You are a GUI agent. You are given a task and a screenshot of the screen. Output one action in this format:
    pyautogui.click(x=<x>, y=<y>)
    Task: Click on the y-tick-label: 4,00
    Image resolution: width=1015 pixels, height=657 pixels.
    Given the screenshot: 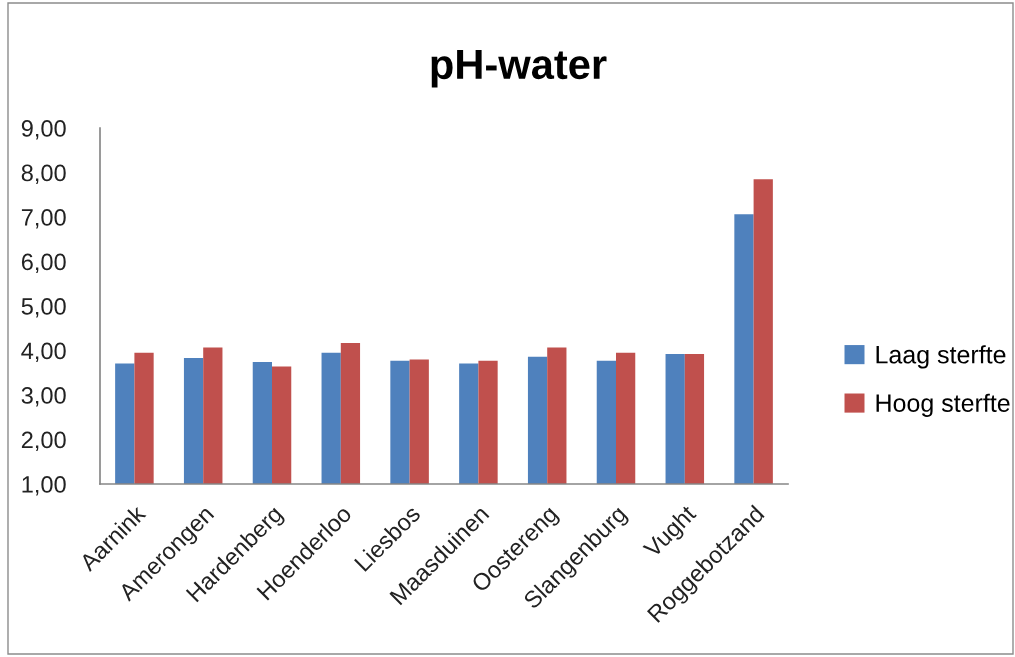 What is the action you would take?
    pyautogui.click(x=43, y=352)
    